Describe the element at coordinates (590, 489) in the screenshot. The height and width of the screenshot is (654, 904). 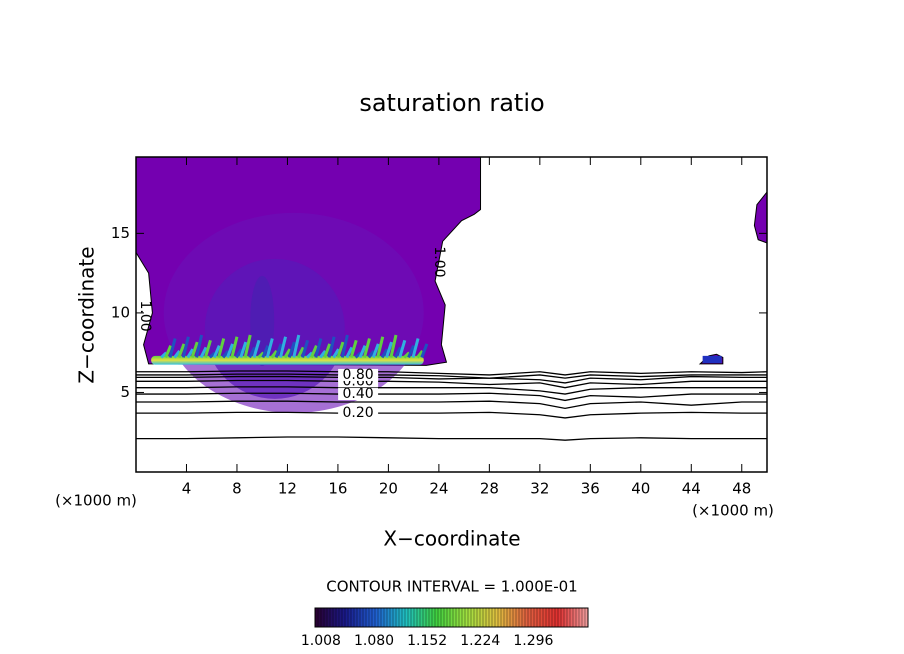
I see `x-tick-label: 36` at that location.